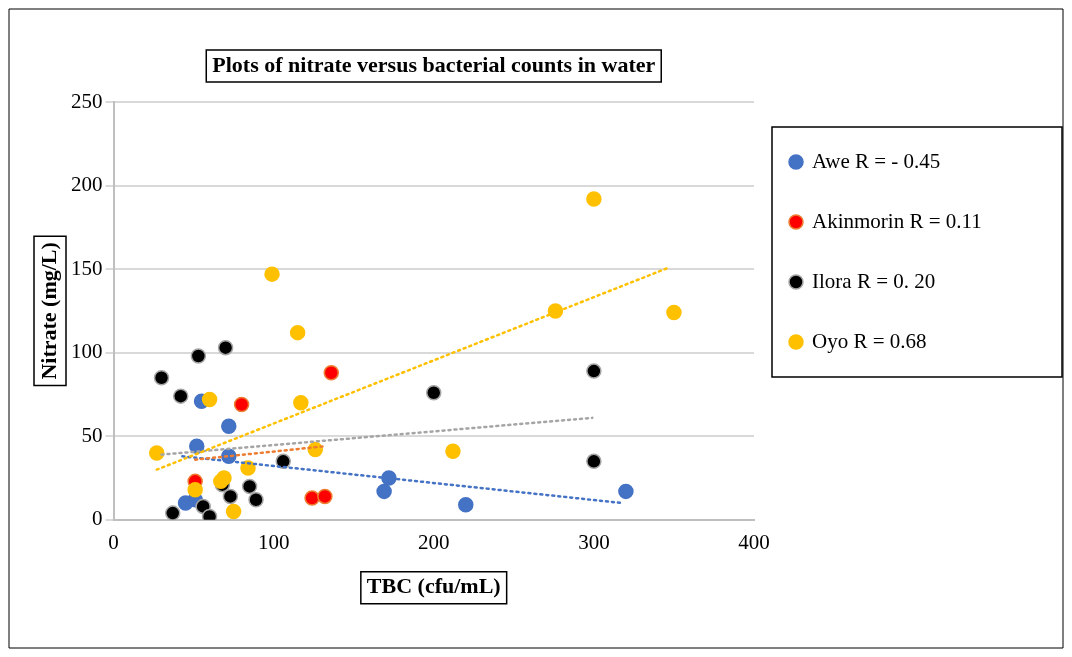  What do you see at coordinates (876, 160) in the screenshot?
I see `legend-label: Awe R = - 0.45` at bounding box center [876, 160].